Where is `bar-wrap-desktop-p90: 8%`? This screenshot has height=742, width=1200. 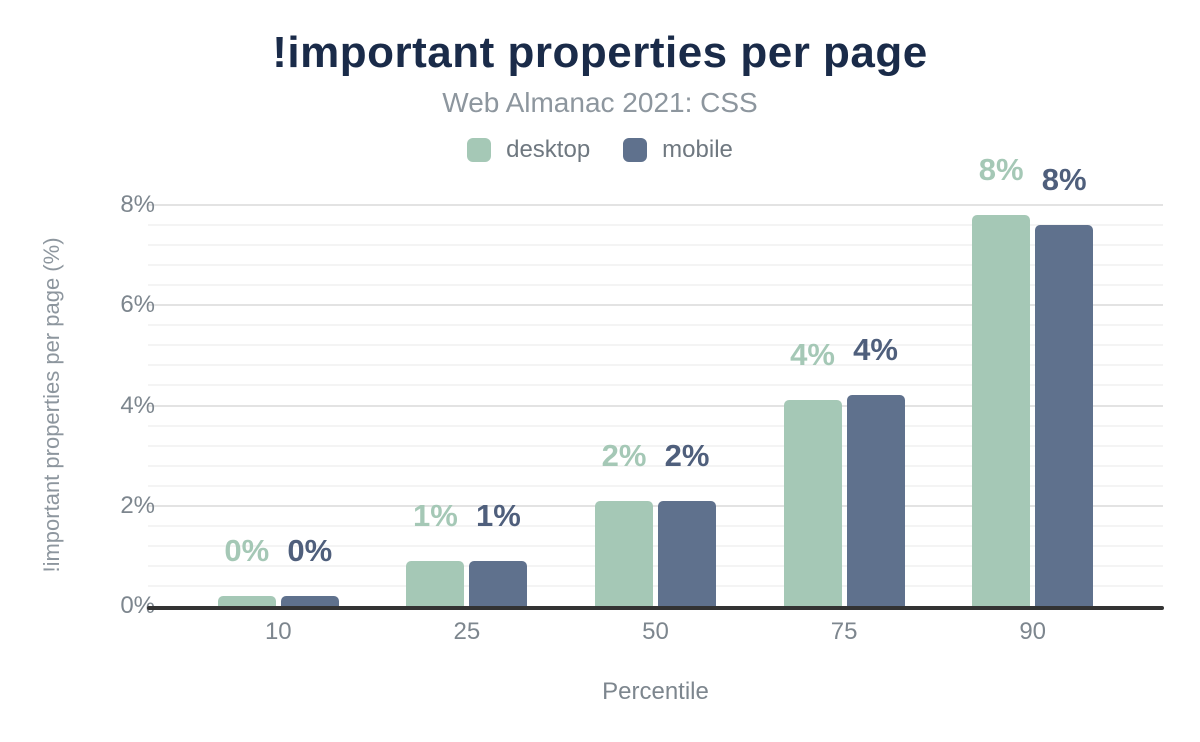
bar-wrap-desktop-p90: 8% is located at coordinates (1001, 380).